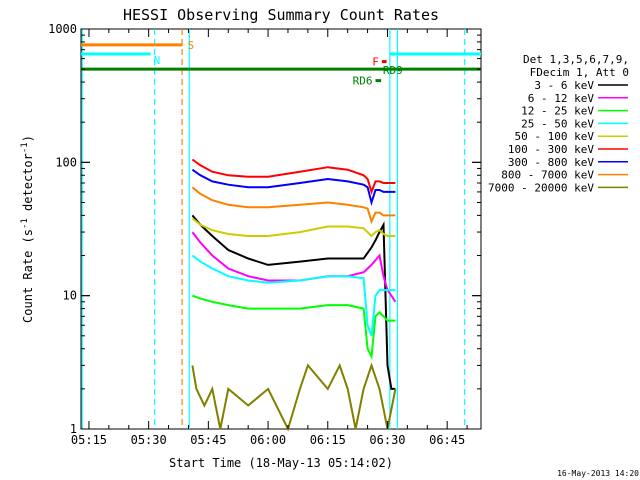 This screenshot has width=640, height=480. What do you see at coordinates (541, 187) in the screenshot?
I see `legend-entry-label: 7000 - 20000 keV` at bounding box center [541, 187].